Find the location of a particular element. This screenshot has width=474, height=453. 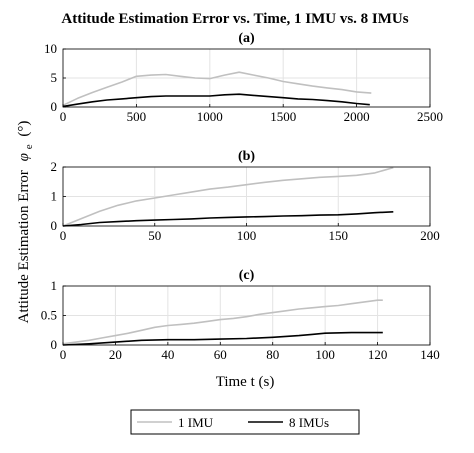

x-tick-label: 40 is located at coordinates (167, 354).